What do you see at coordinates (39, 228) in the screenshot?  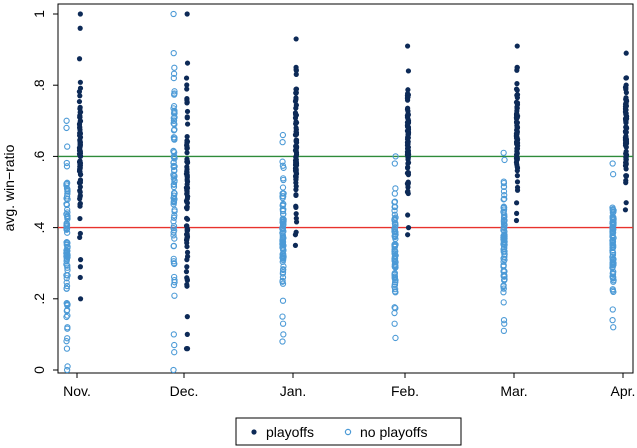 I see `y-tick-label: .4` at bounding box center [39, 228].